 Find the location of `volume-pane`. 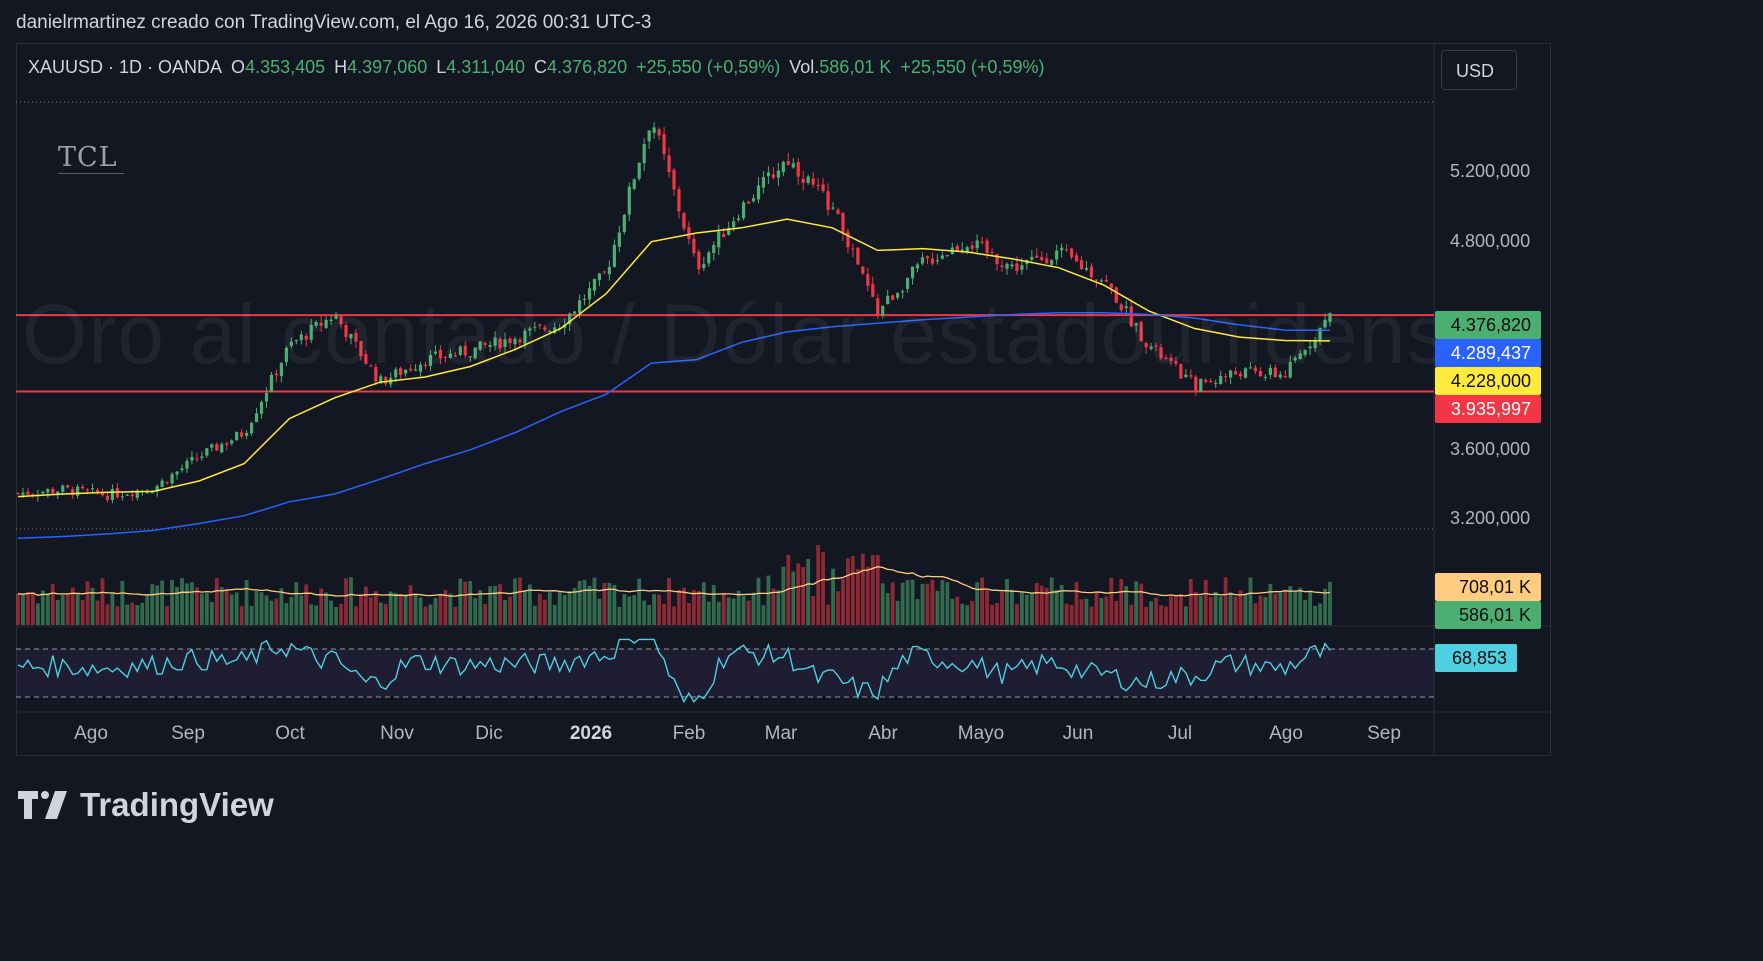

volume-pane is located at coordinates (674, 584).